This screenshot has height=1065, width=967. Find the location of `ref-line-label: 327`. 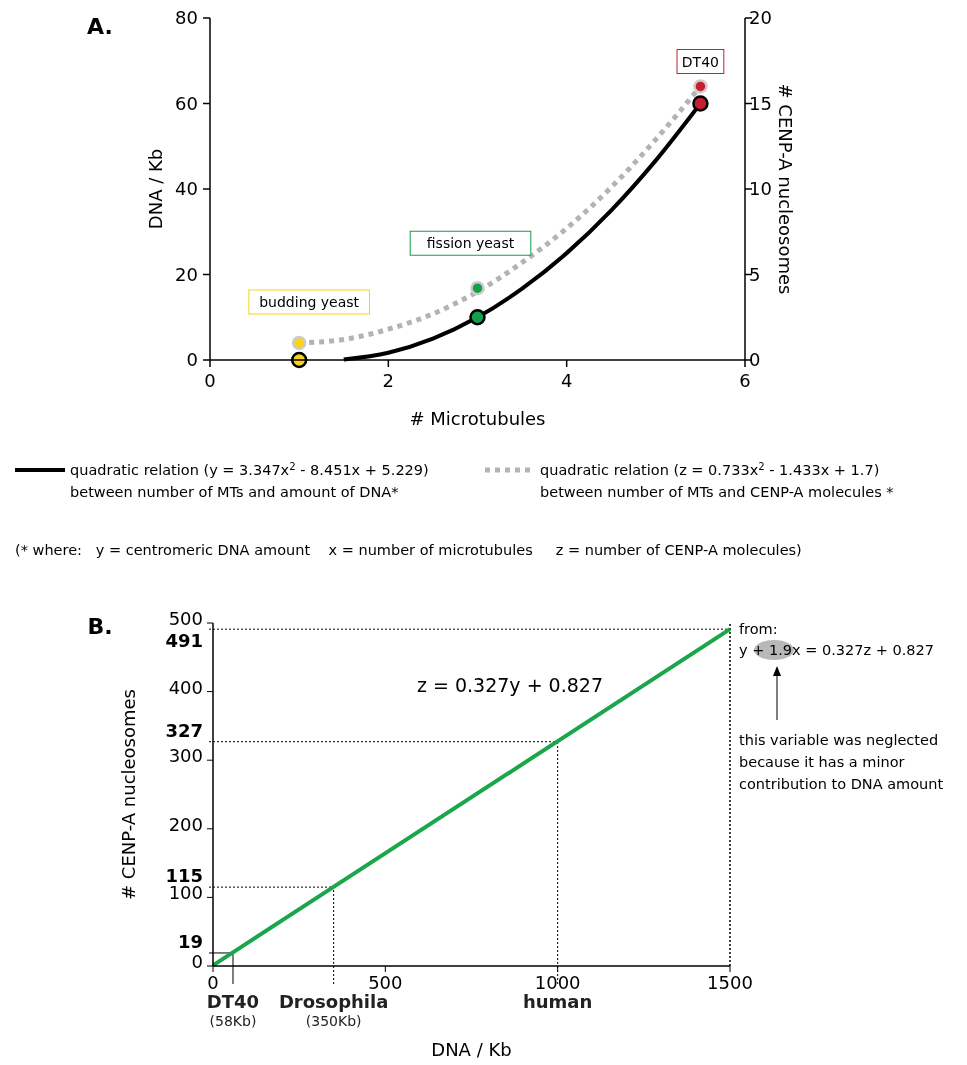

ref-line-label: 327 is located at coordinates (184, 730).